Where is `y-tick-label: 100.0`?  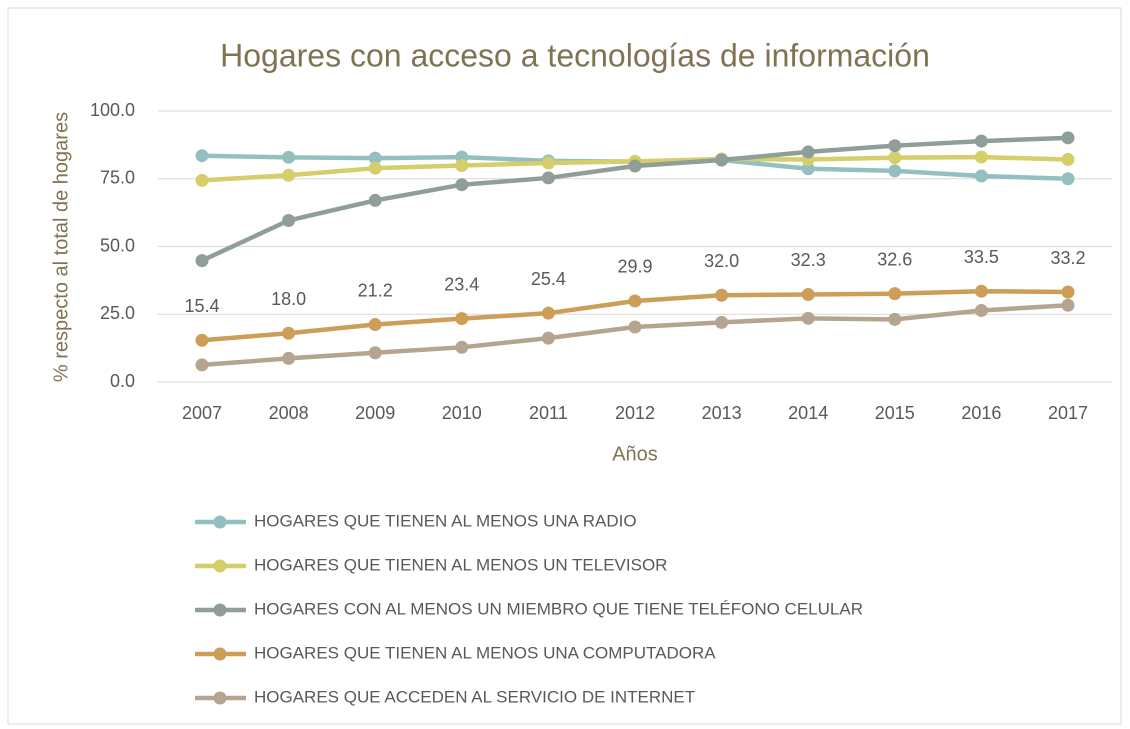 y-tick-label: 100.0 is located at coordinates (112, 110).